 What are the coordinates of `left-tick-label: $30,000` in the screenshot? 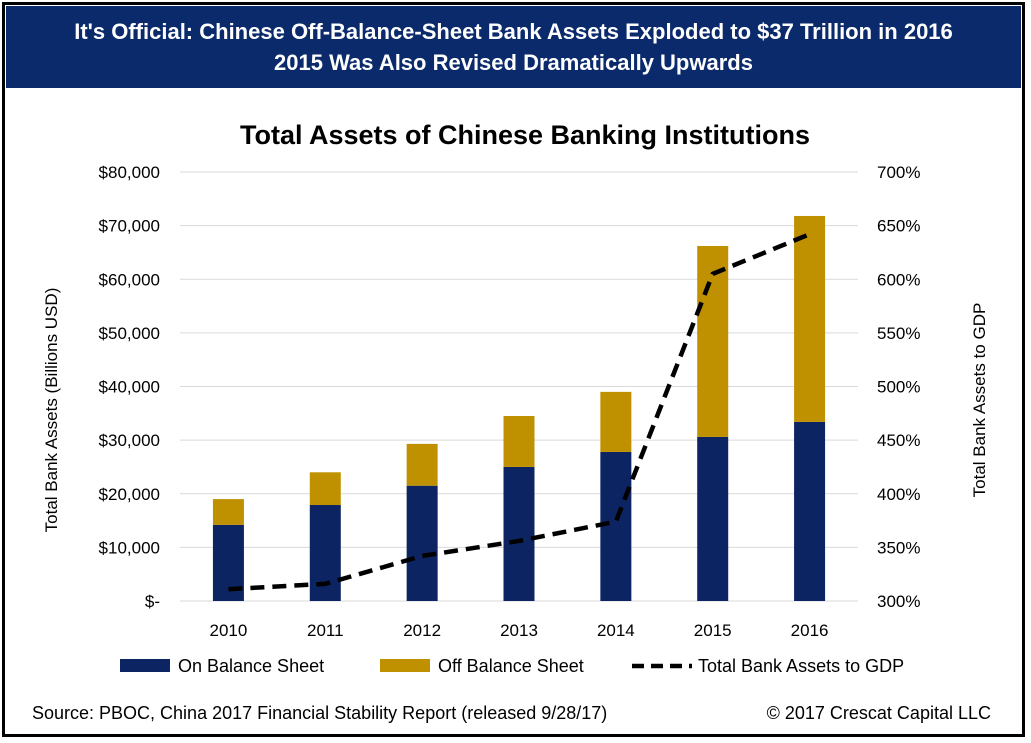 It's located at (129, 440).